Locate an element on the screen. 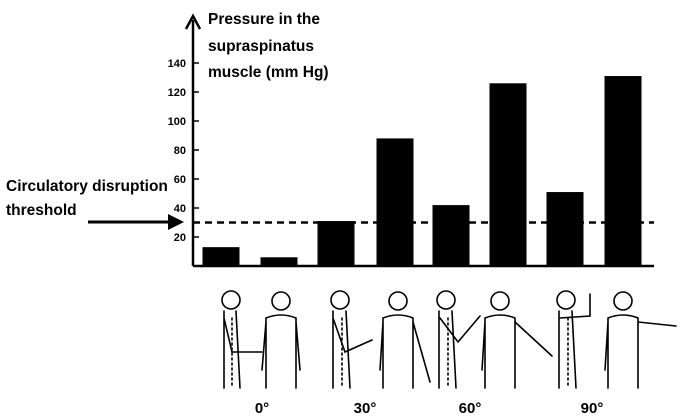 The height and width of the screenshot is (418, 680). y-tick-label-120: 120 is located at coordinates (177, 93).